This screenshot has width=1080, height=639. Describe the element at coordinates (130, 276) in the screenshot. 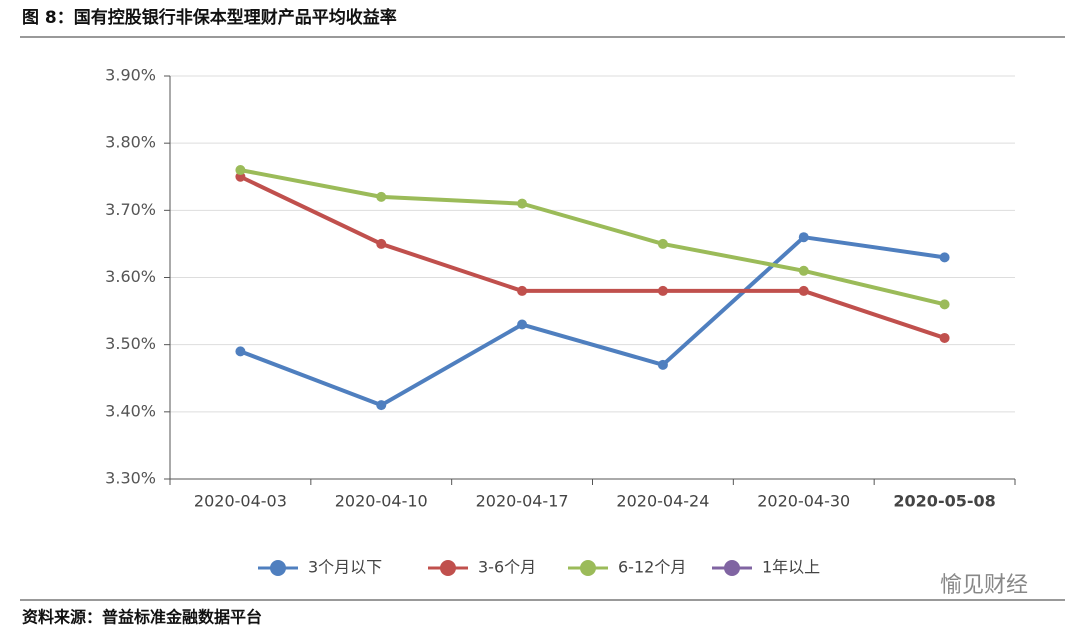

I see `y-tick-label: 3.60%` at that location.